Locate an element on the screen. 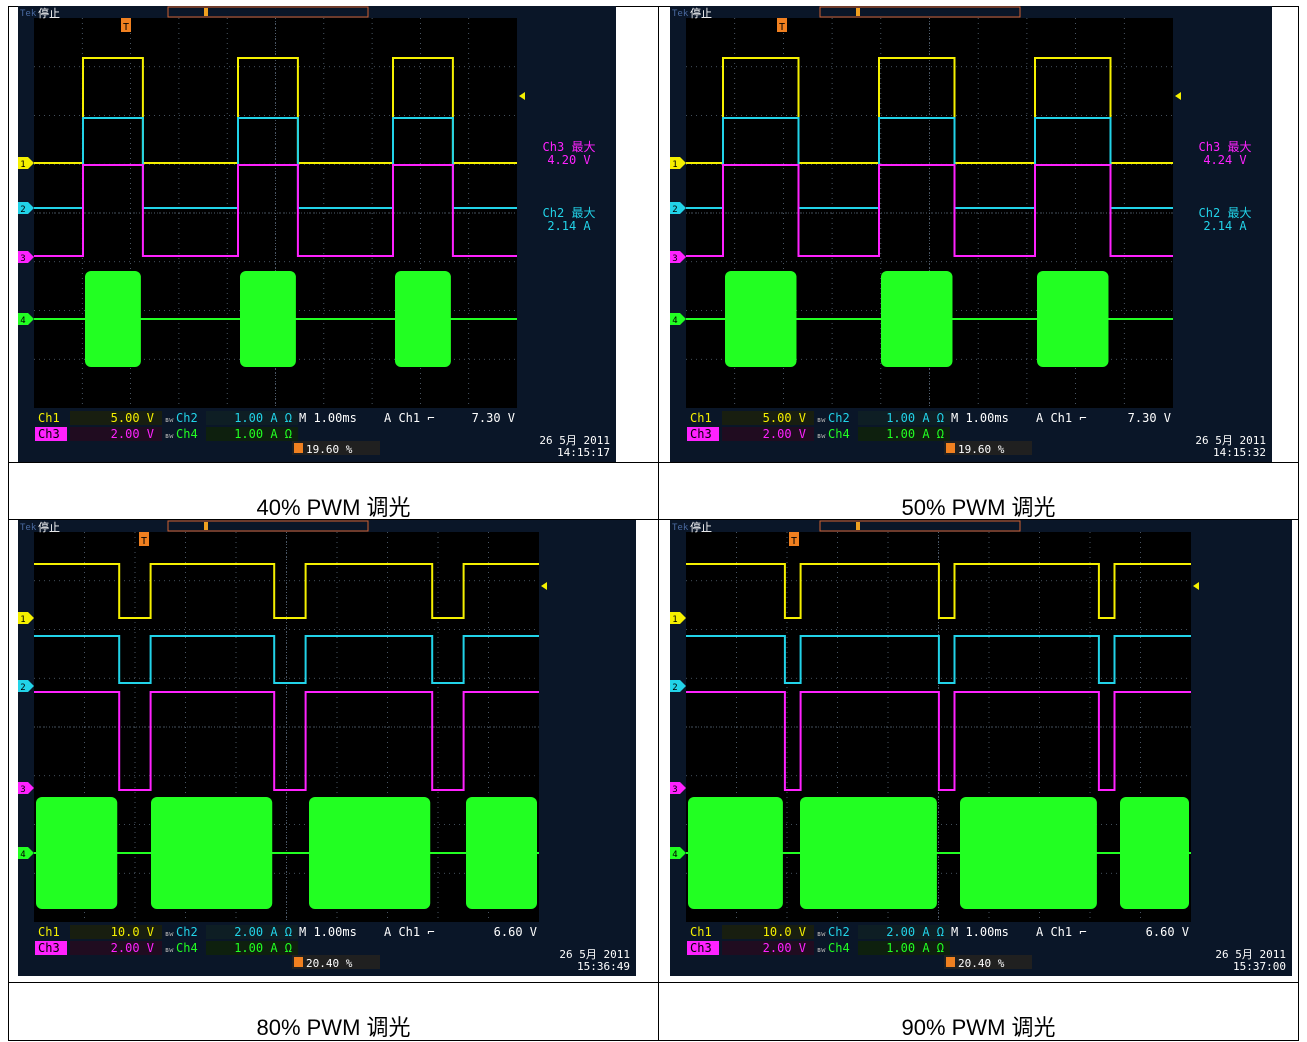  caption-80: 80% PWM 调光 is located at coordinates (333, 1027).